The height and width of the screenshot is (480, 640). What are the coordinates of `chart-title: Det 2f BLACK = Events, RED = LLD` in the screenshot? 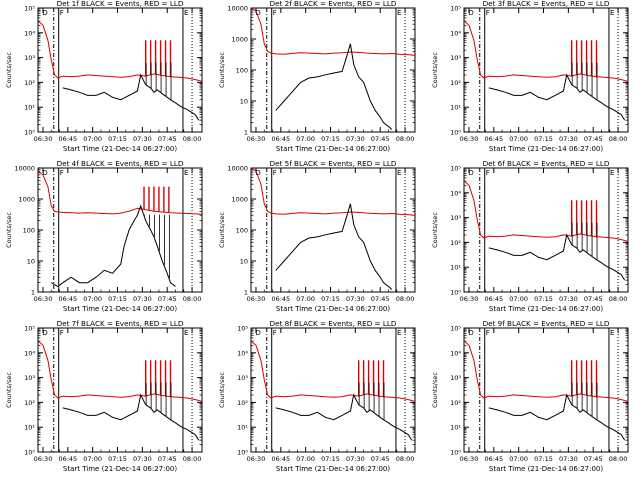 It's located at (333, 4).